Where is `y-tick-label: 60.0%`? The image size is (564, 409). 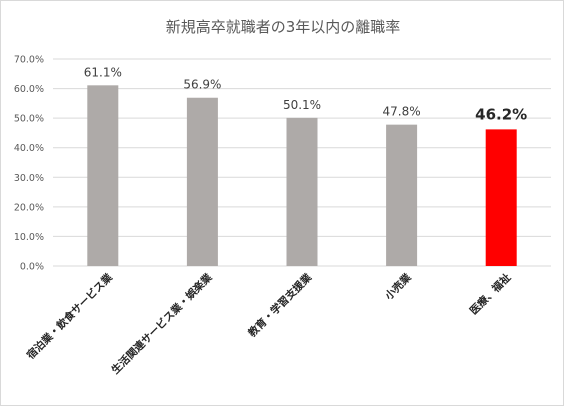
y-tick-label: 60.0% is located at coordinates (29, 89).